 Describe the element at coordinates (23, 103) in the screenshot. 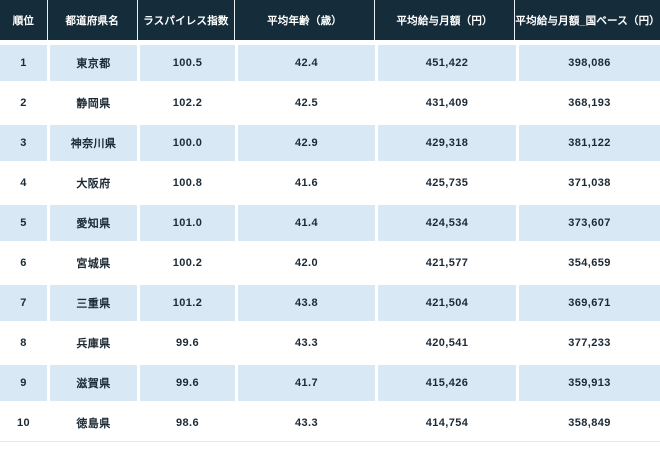

I see `cell-rank: 2` at that location.